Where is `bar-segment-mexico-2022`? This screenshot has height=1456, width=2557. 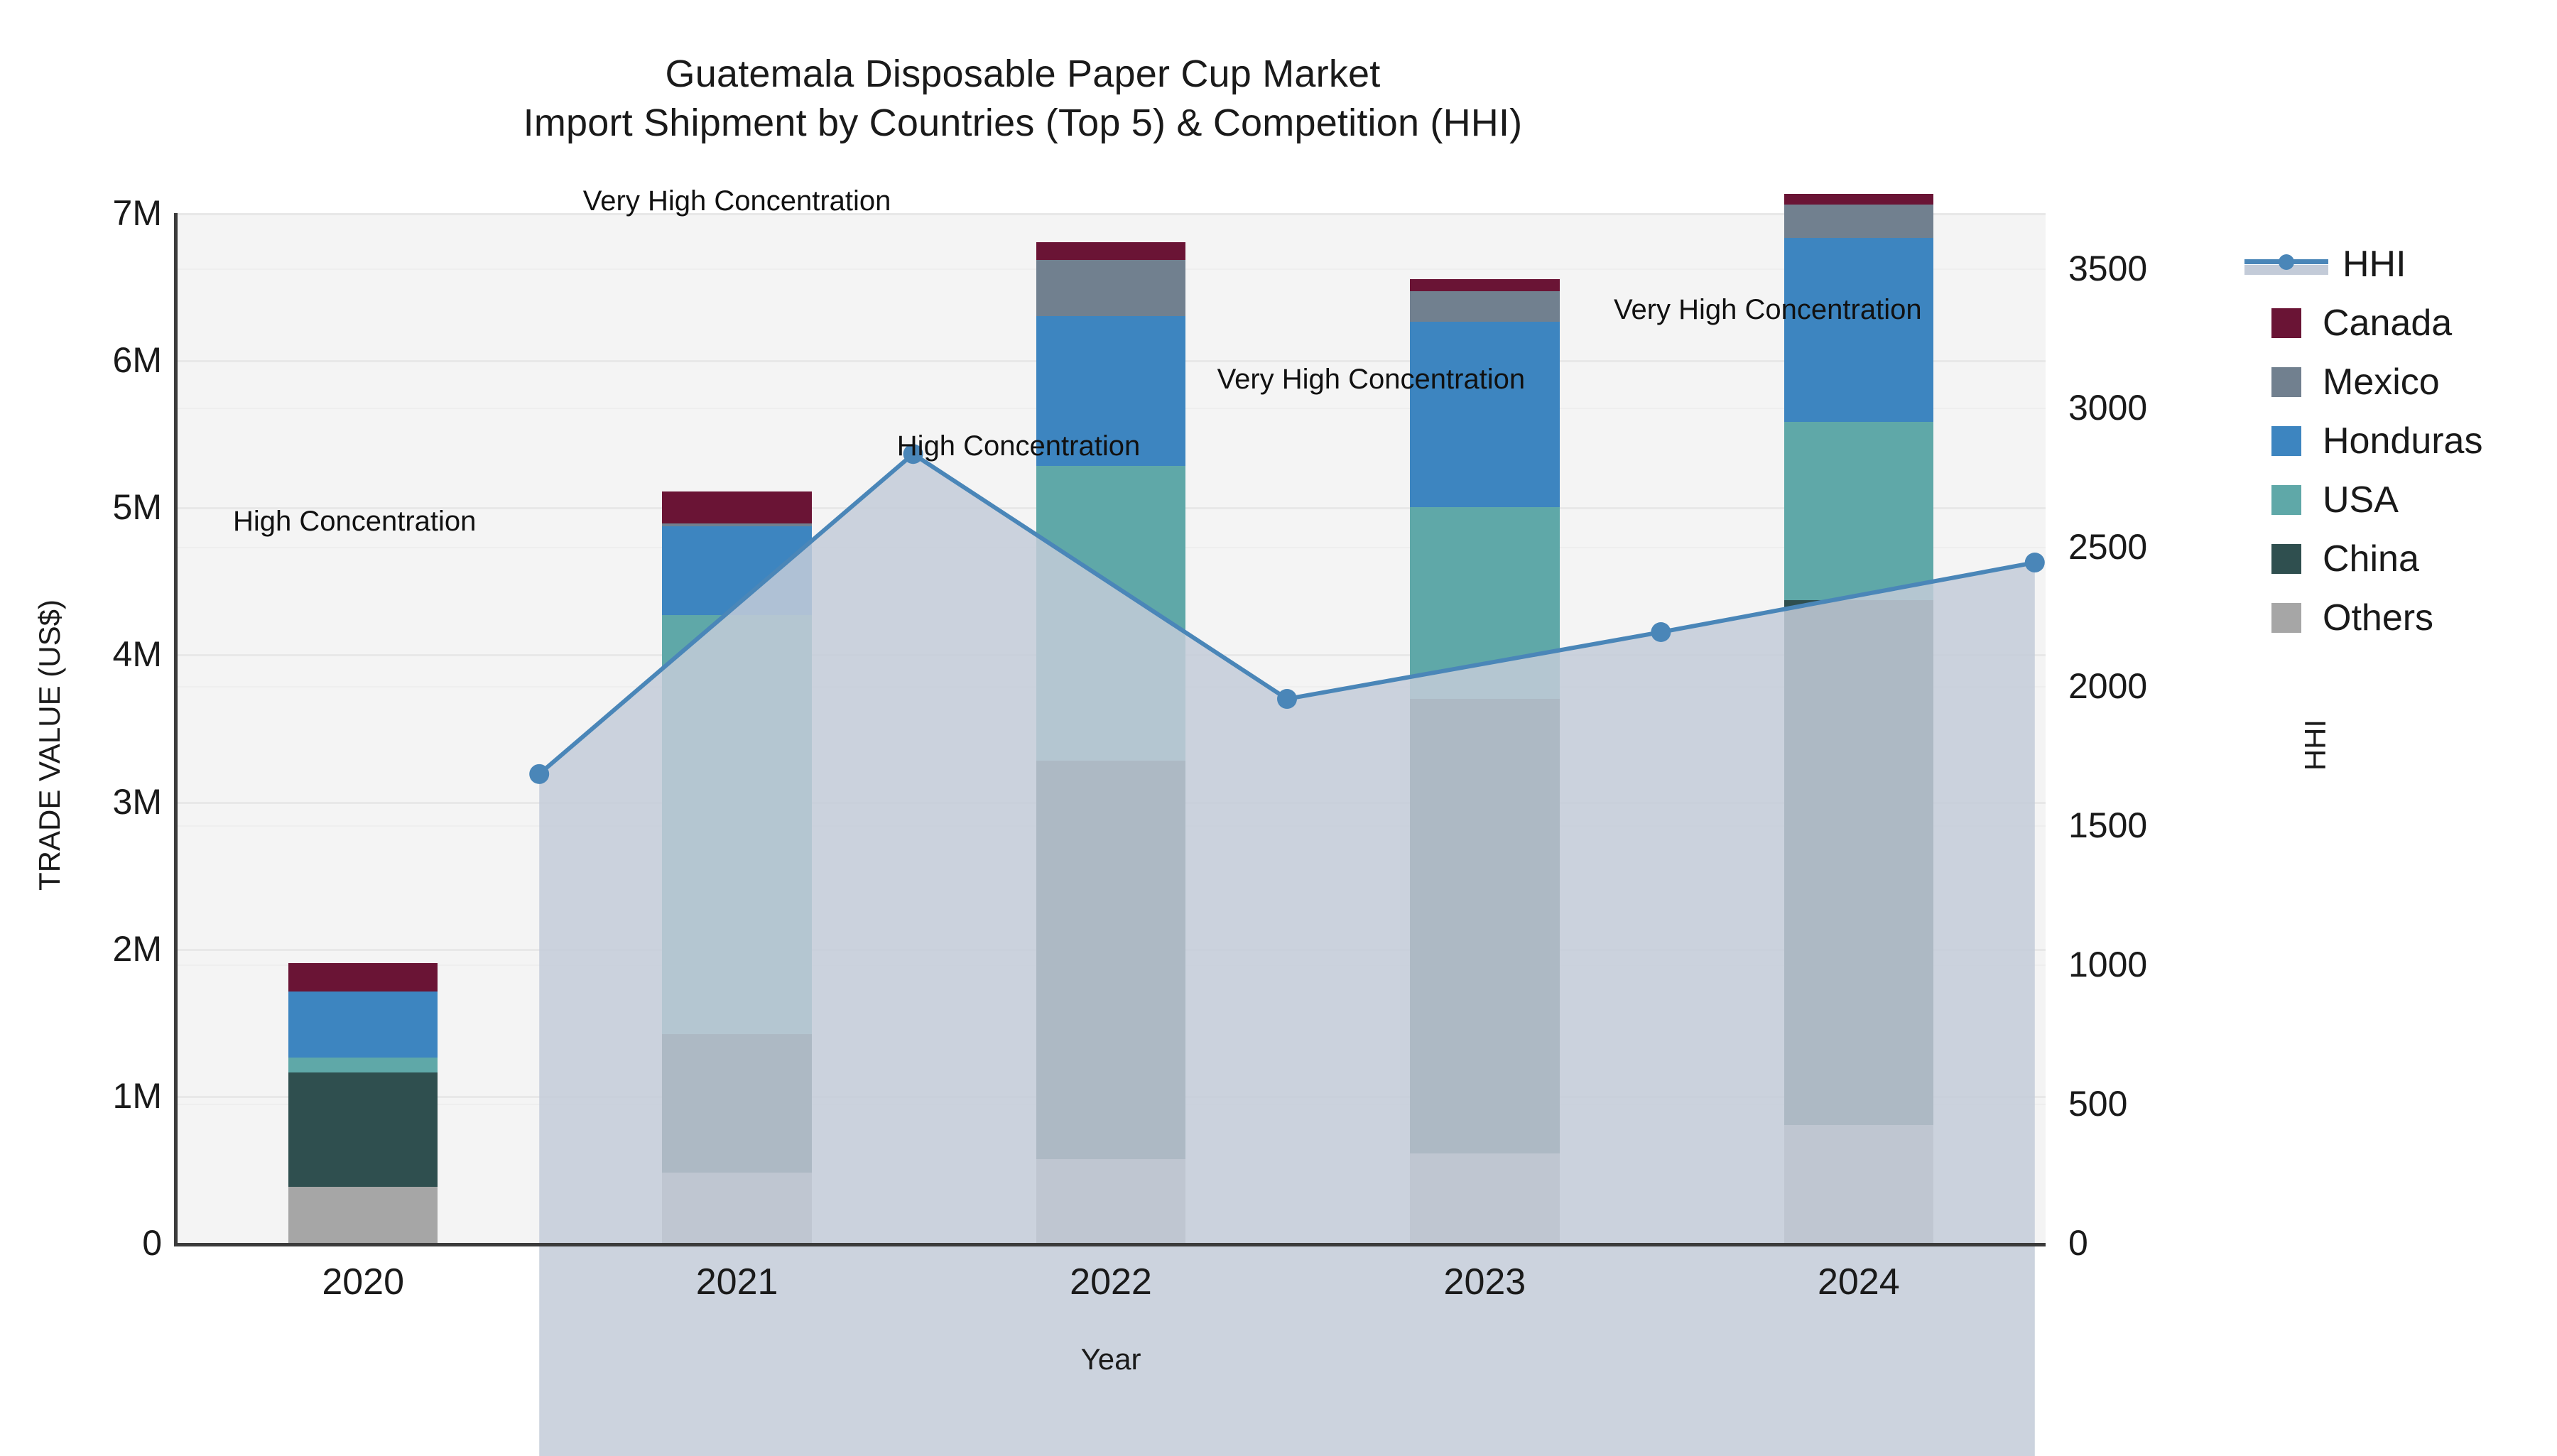 bar-segment-mexico-2022 is located at coordinates (1111, 288).